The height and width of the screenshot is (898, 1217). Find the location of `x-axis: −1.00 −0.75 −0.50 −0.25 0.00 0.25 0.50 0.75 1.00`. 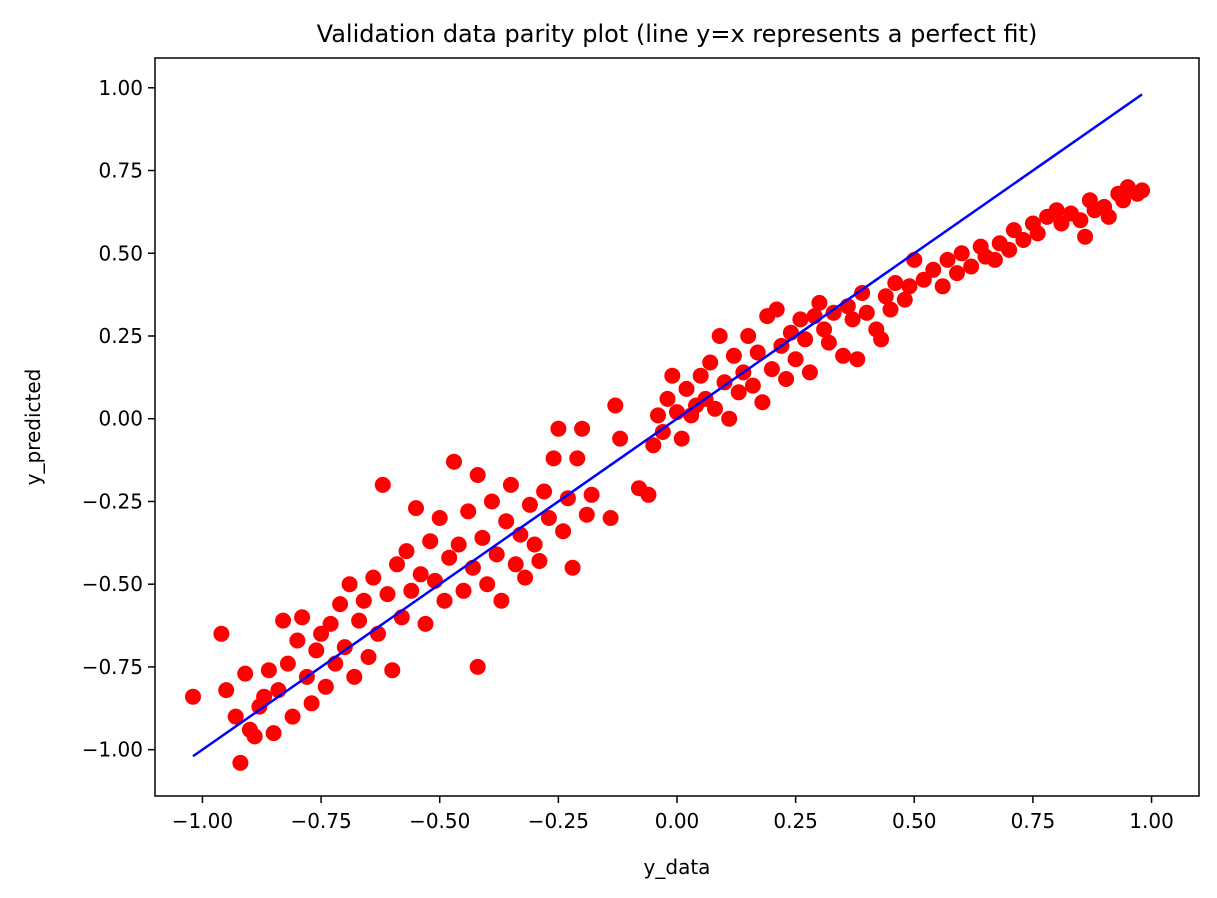

x-axis: −1.00 −0.75 −0.50 −0.25 0.00 0.25 0.50 0.75 1.00 is located at coordinates (673, 814).